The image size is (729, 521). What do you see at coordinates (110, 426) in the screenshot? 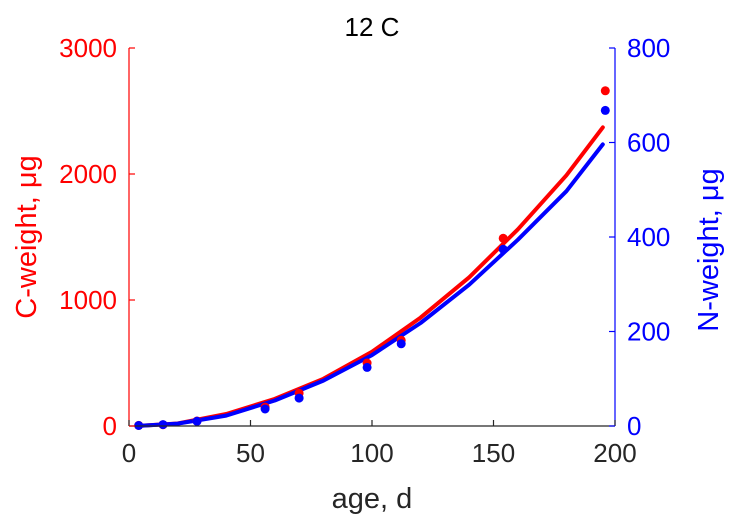
I see `left-tick-label: 0` at bounding box center [110, 426].